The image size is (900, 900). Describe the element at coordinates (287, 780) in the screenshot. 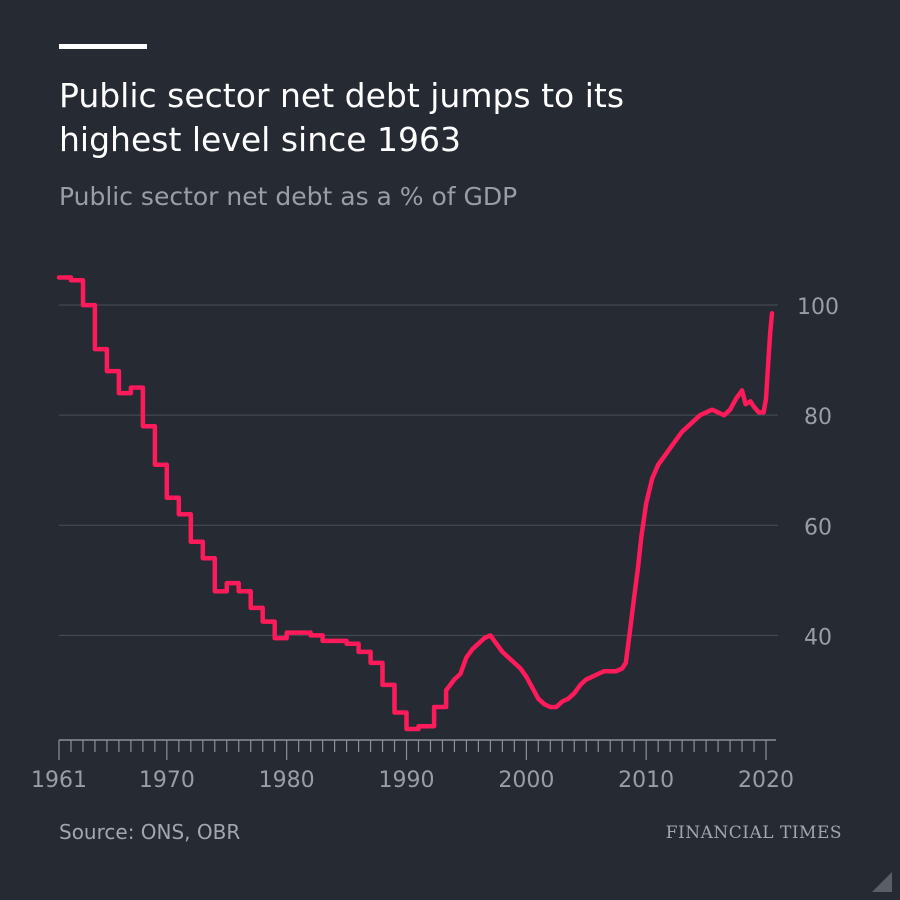

I see `x-tick-label-1980: 1980` at that location.